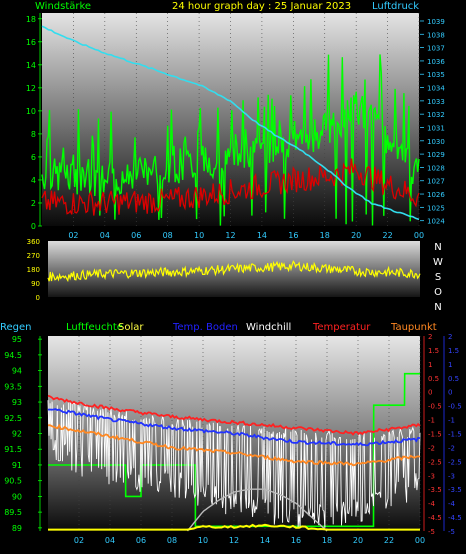  Describe the element at coordinates (438, 292) in the screenshot. I see `compass-letter: O` at that location.